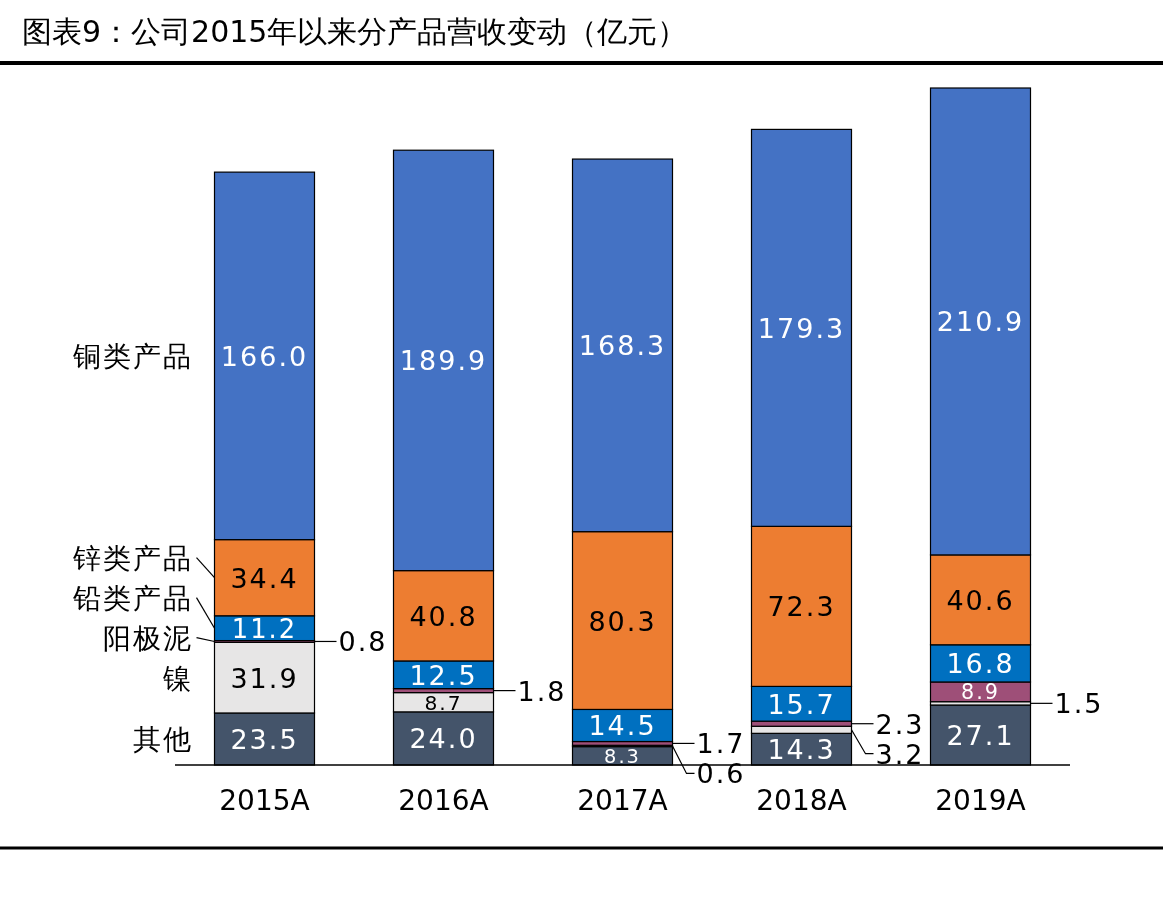 The height and width of the screenshot is (920, 1163). What do you see at coordinates (801, 607) in the screenshot?
I see `data-label: 72.3` at bounding box center [801, 607].